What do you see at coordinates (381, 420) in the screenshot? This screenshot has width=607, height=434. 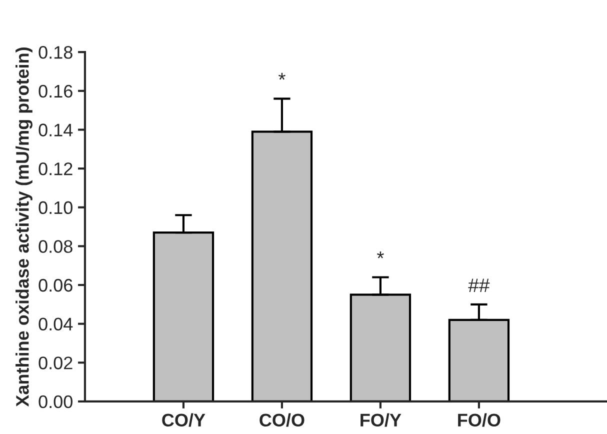 I see `x-tick-label: FO/Y` at bounding box center [381, 420].